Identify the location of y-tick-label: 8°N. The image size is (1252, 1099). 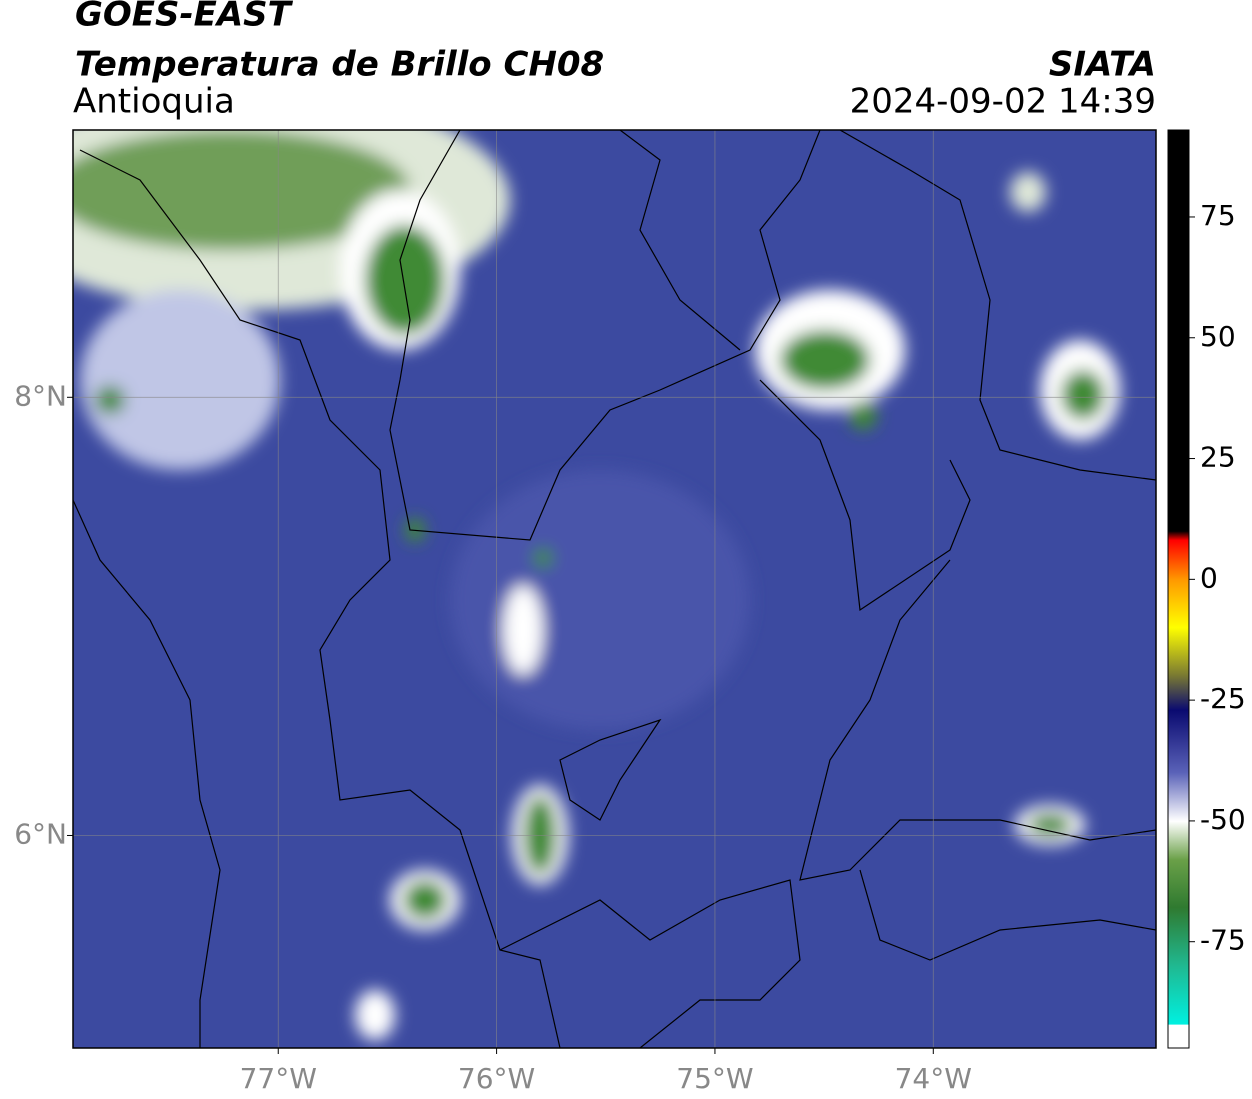
(40, 395).